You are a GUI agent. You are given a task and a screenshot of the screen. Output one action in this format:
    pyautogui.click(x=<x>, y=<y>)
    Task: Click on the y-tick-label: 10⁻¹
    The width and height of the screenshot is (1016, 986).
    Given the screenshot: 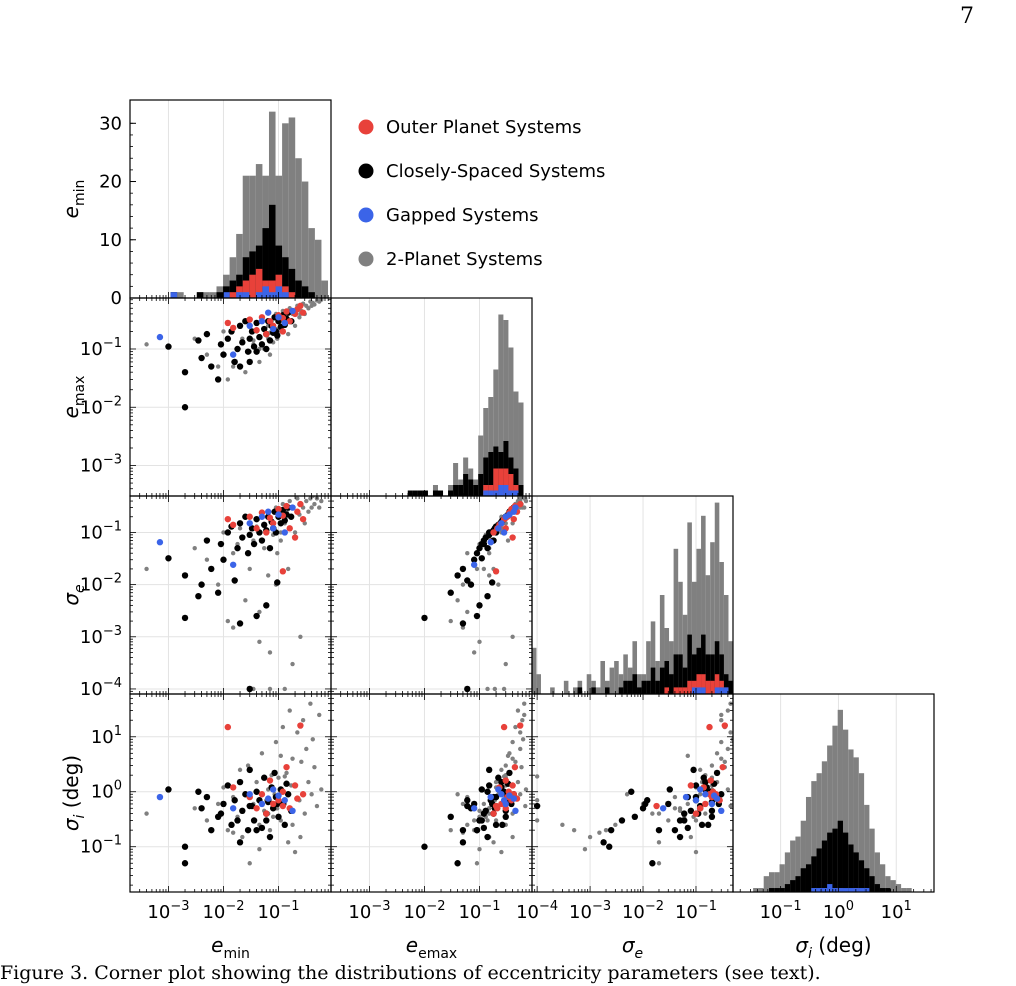 What is the action you would take?
    pyautogui.click(x=101, y=531)
    